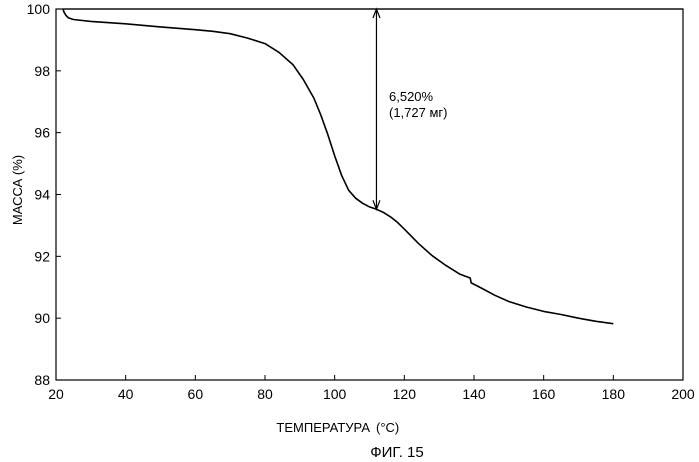 The image size is (699, 462). Describe the element at coordinates (544, 394) in the screenshot. I see `x-tick-label: 160` at that location.